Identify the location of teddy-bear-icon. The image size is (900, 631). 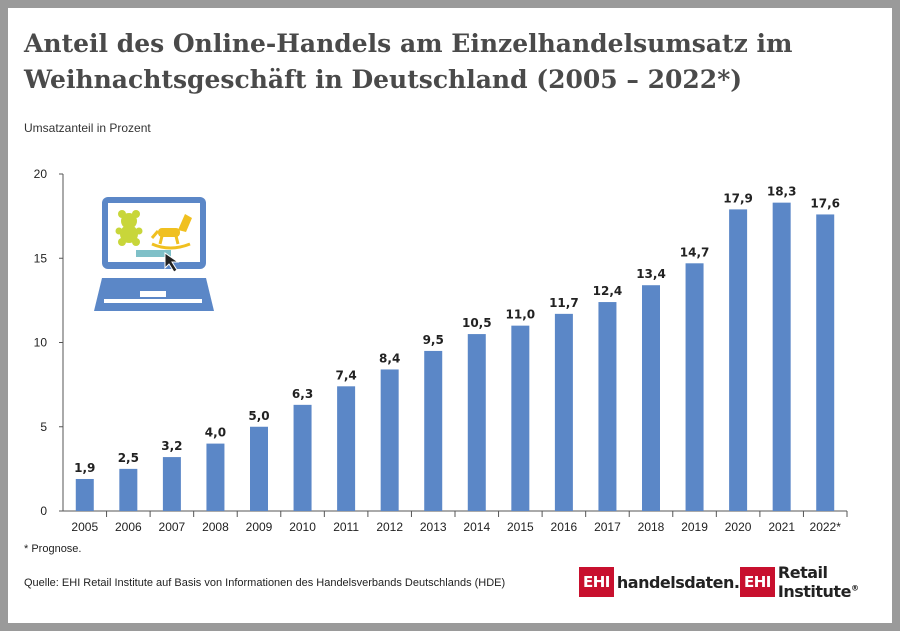
(129, 228).